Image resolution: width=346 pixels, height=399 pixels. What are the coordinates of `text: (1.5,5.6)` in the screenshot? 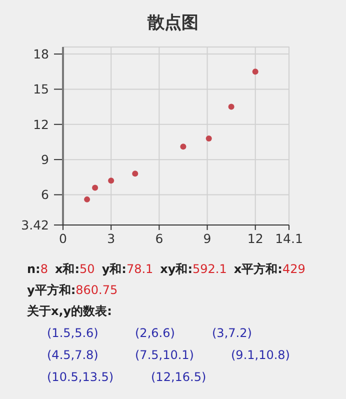 It's located at (72, 333).